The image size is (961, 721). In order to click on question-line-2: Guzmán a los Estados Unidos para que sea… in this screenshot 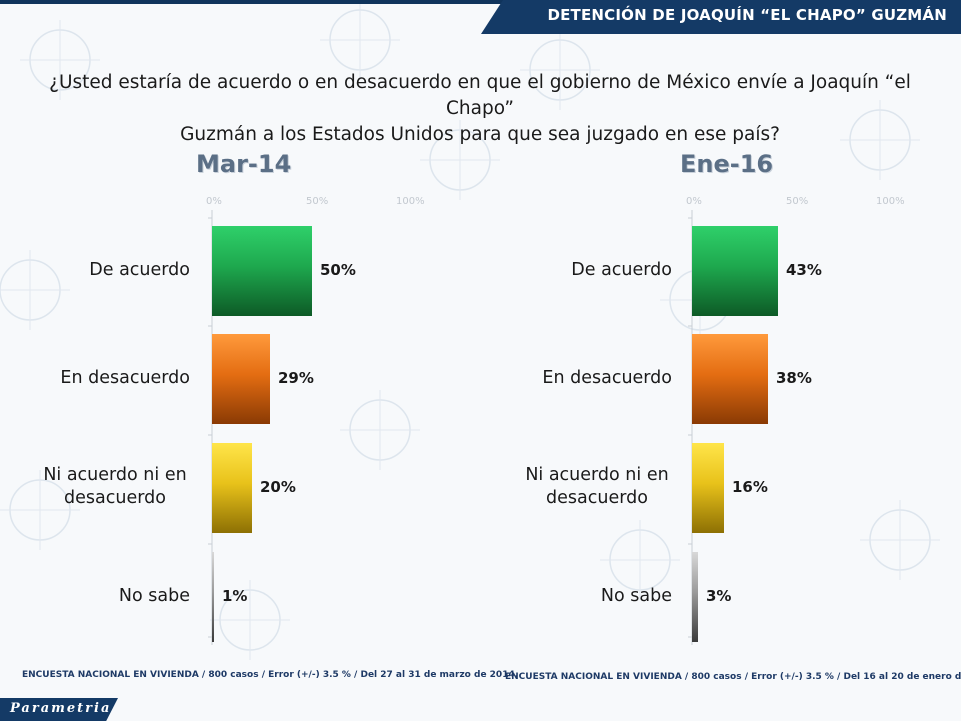, I will do `click(480, 134)`.